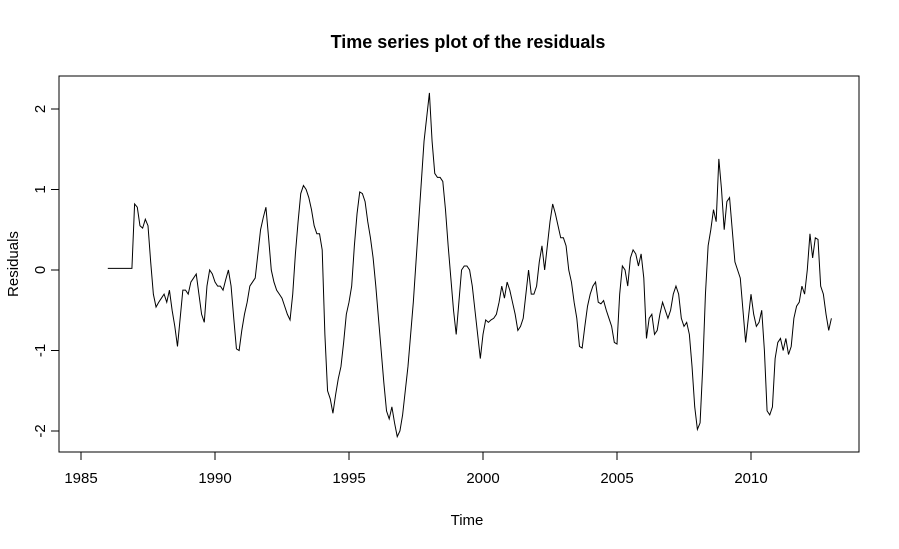 The image size is (899, 549). What do you see at coordinates (40, 109) in the screenshot?
I see `y-tick-label: 2` at bounding box center [40, 109].